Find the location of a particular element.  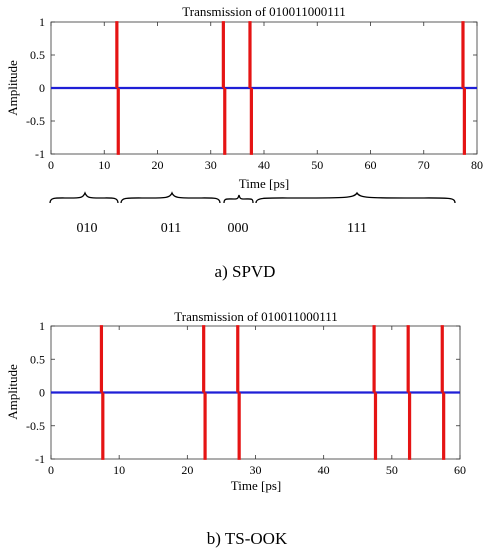

chart-a-title: Transmission of 010011000111 is located at coordinates (263, 11).